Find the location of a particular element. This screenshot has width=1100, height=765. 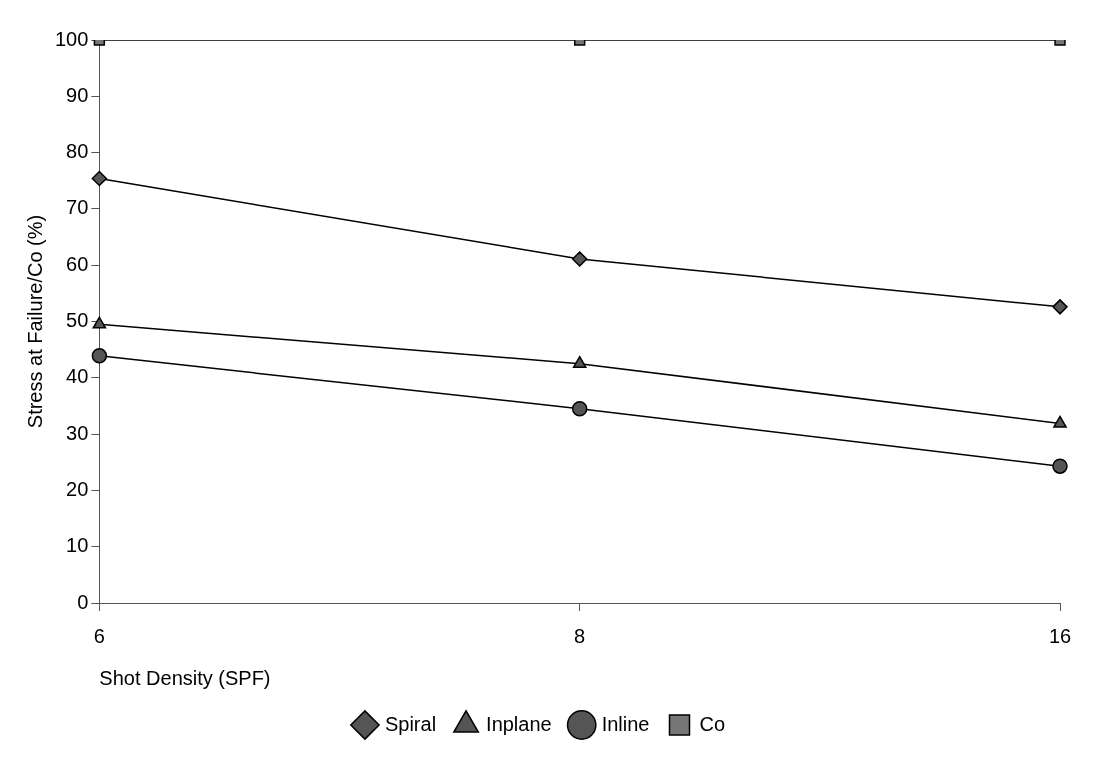

y-tick-label: 10 is located at coordinates (77, 545).